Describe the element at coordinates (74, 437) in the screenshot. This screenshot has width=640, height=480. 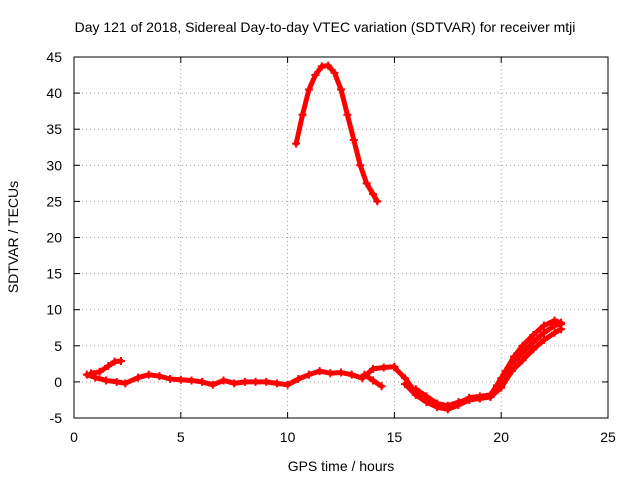
I see `x-tick-label: 0` at that location.